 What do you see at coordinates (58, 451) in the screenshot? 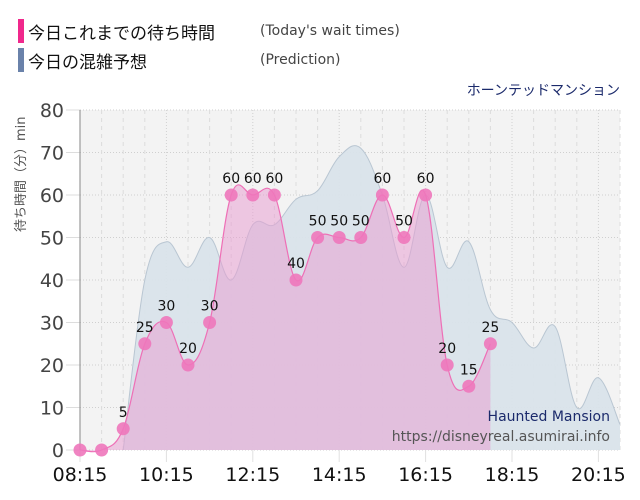
I see `y-tick-label: 0` at bounding box center [58, 451].